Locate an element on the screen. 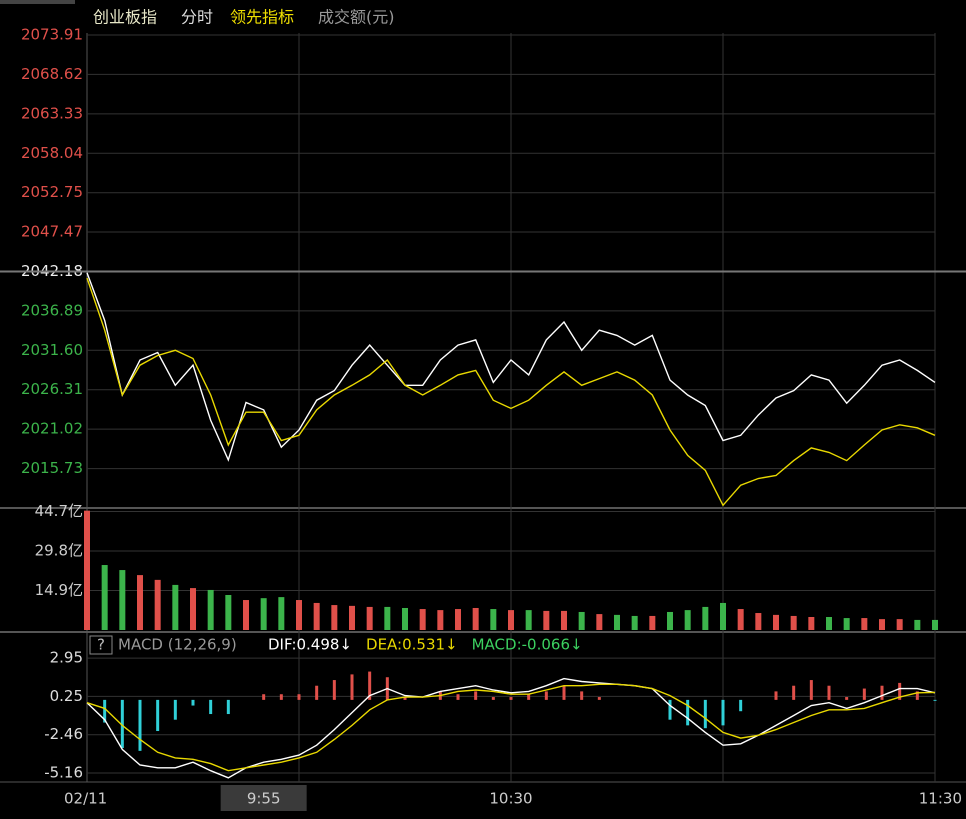 The width and height of the screenshot is (966, 819). y-tick-label: 2021.02 is located at coordinates (52, 429).